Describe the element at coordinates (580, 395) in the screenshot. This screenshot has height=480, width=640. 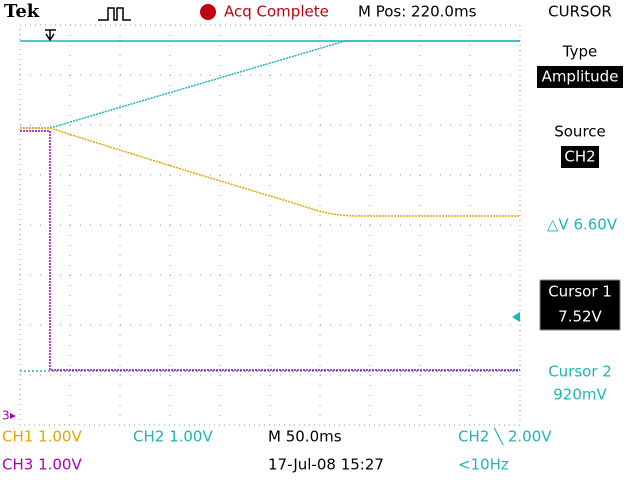
I see `menu-value: 920mV` at that location.